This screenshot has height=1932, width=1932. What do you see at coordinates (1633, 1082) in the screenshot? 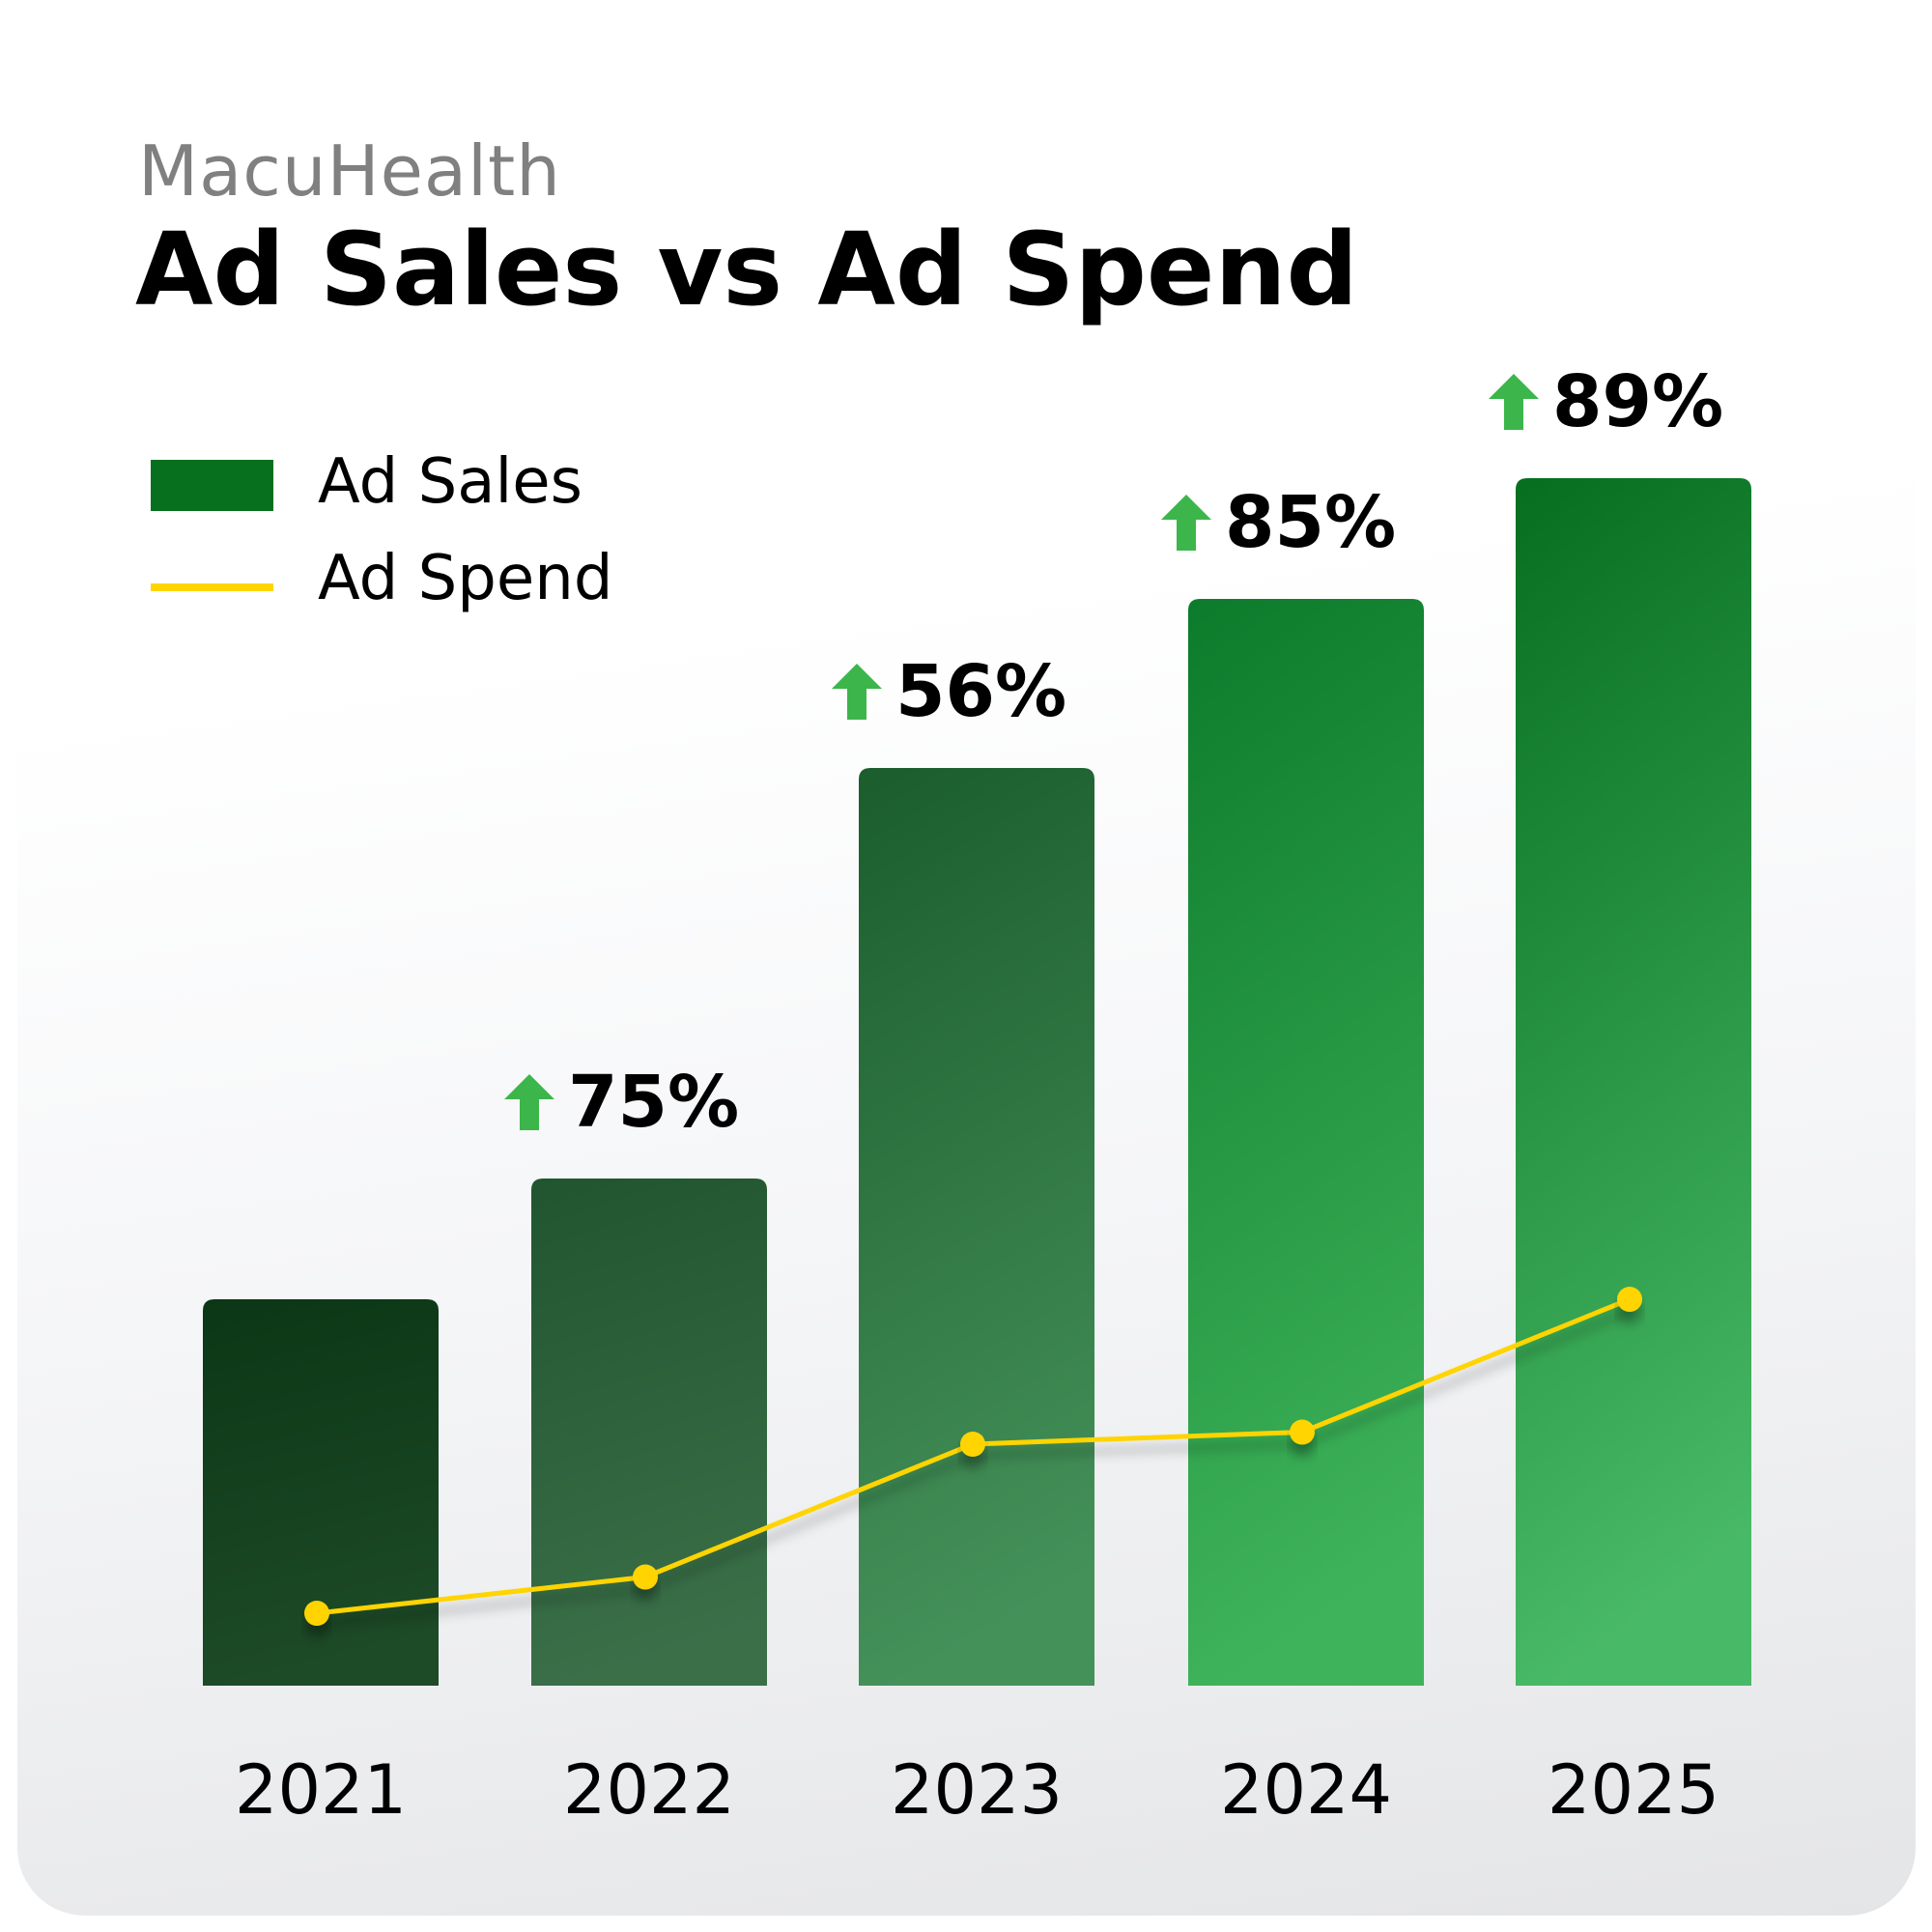
I see `bar-ad-sales-2025` at bounding box center [1633, 1082].